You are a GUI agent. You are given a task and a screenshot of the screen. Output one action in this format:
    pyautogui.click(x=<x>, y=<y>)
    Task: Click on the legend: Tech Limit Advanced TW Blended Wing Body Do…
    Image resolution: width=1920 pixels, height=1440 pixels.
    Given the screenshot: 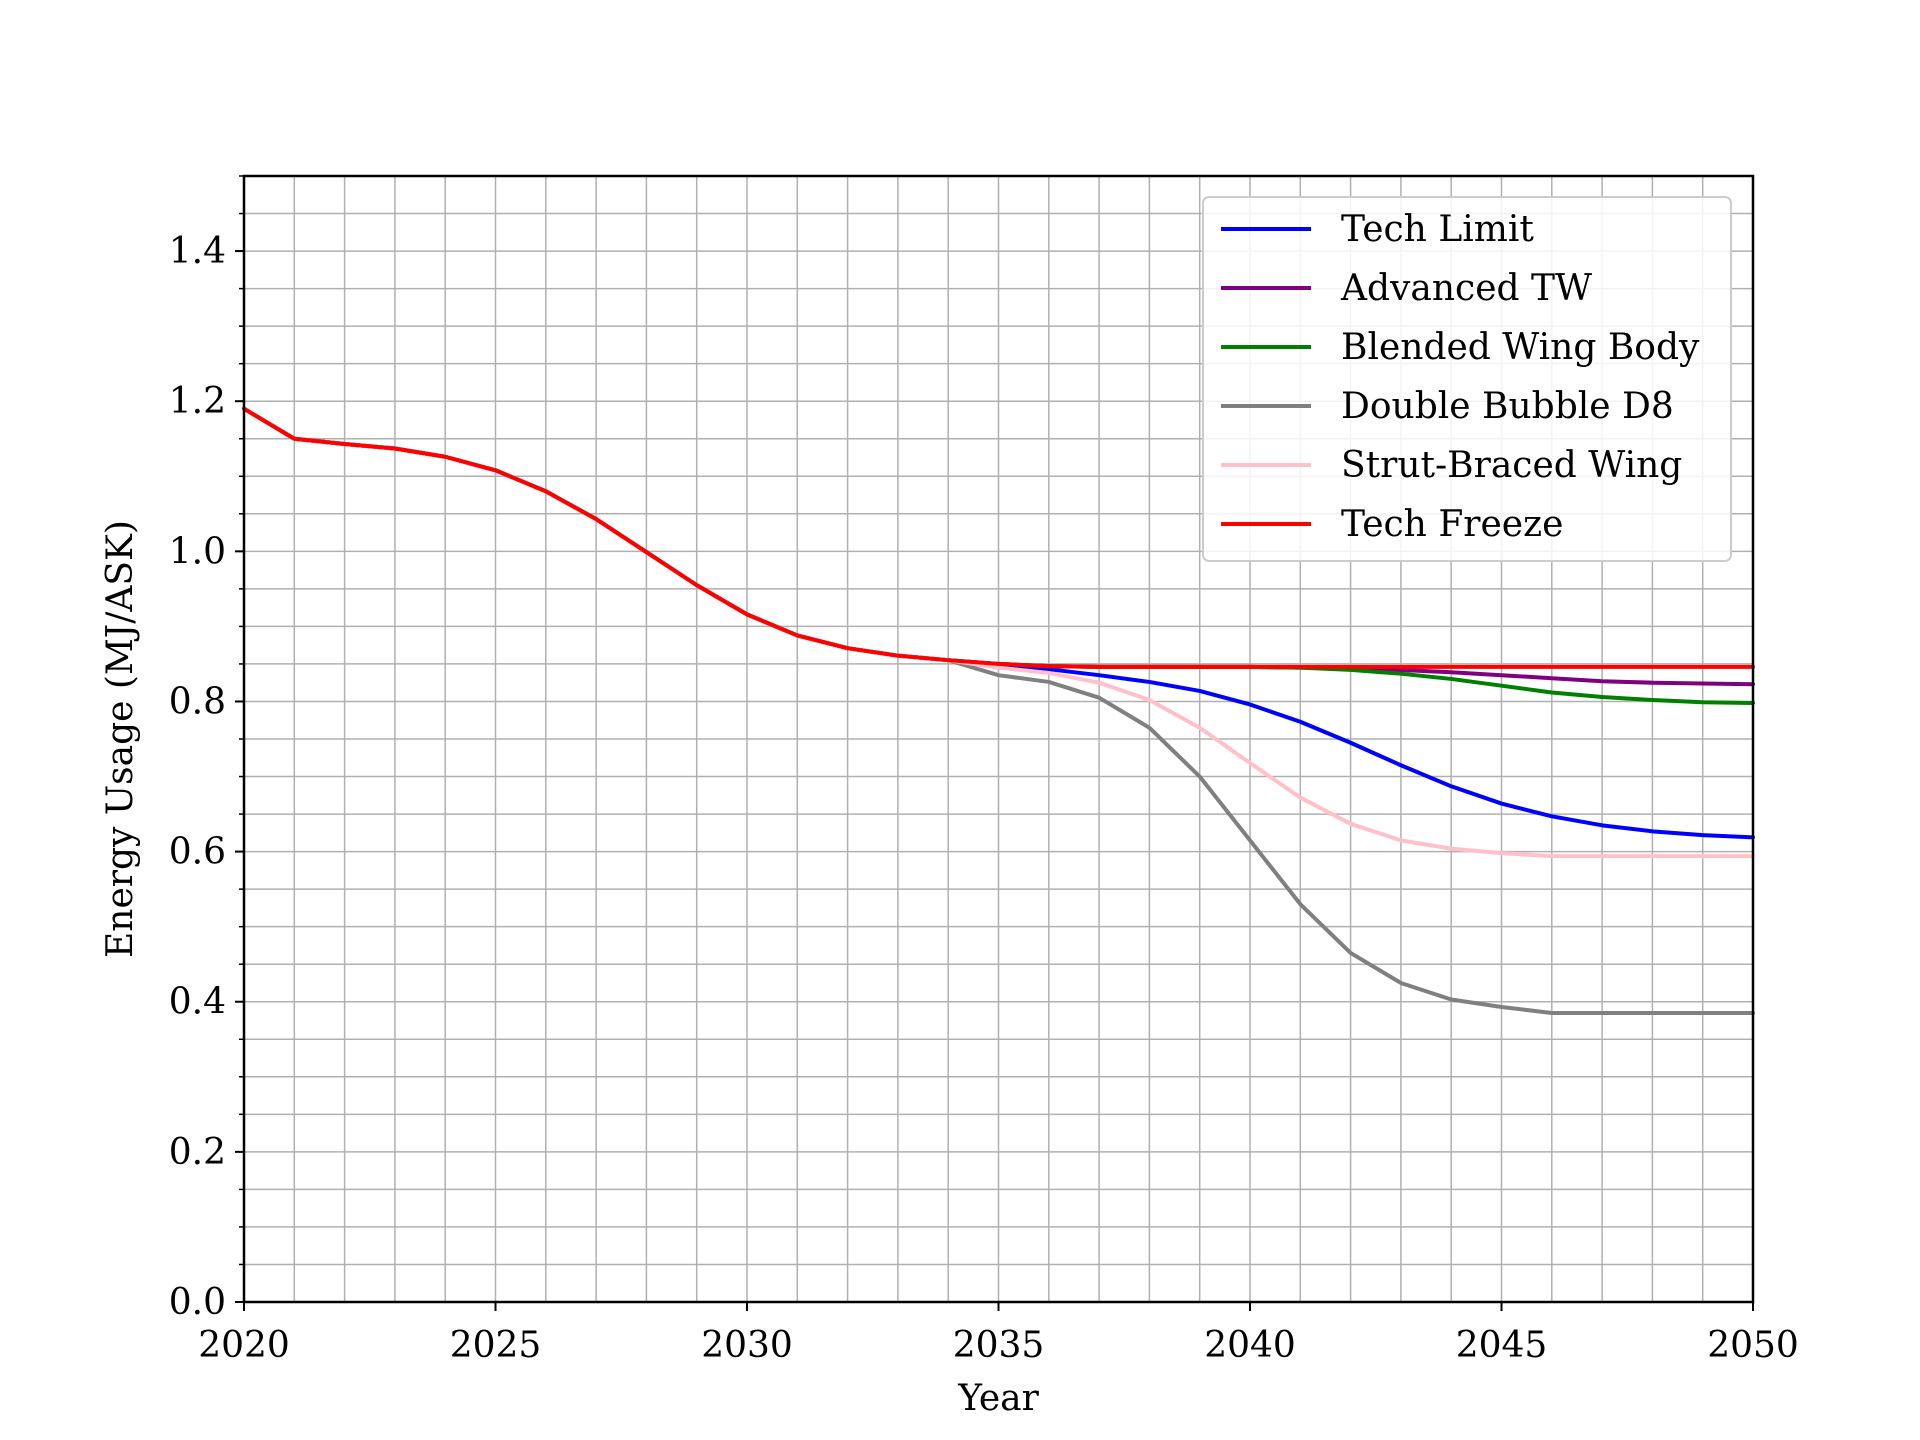 What is the action you would take?
    pyautogui.click(x=1467, y=379)
    